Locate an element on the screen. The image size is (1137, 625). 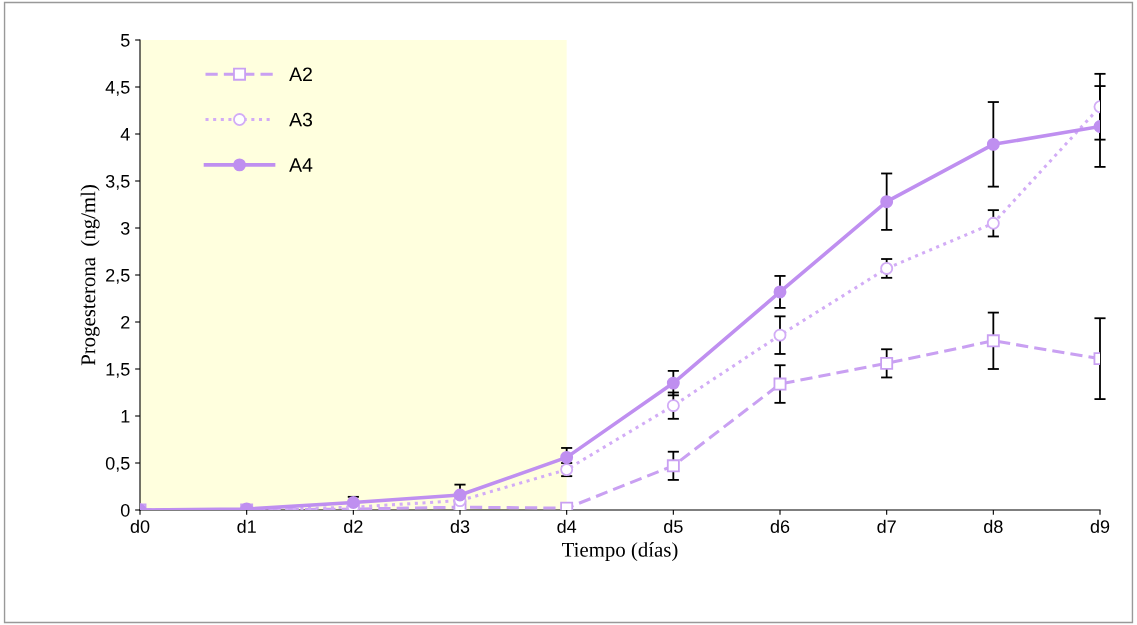
x-tick-label: d6 is located at coordinates (780, 526).